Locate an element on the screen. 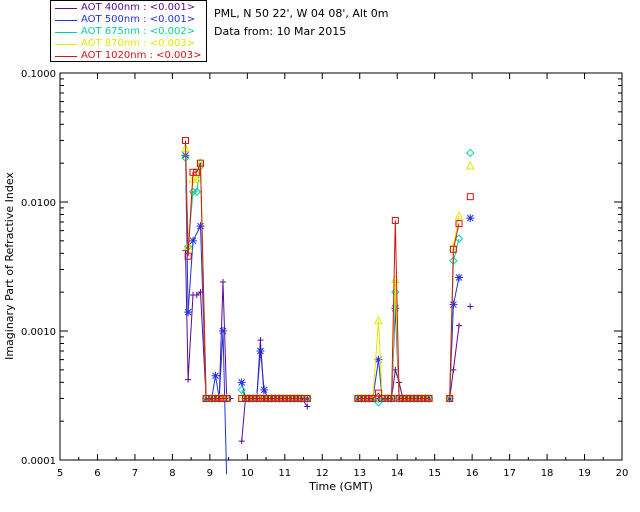 Image resolution: width=640 pixels, height=512 pixels. legend-item-400nm: AOT 400nm : <0.001> is located at coordinates (125, 8).